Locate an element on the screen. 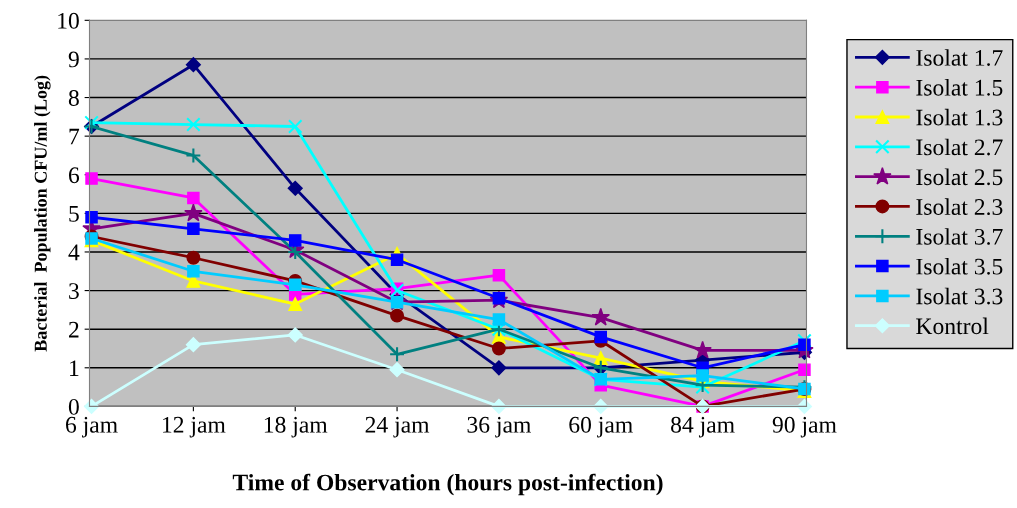  x-tick-label: 60 jam is located at coordinates (601, 427).